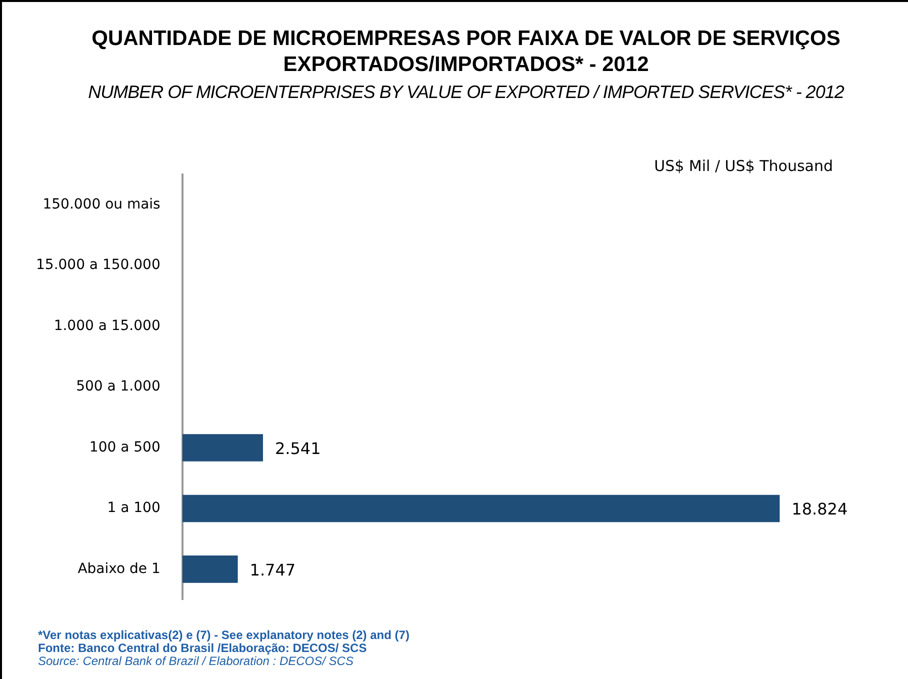 This screenshot has width=908, height=679. Describe the element at coordinates (101, 204) in the screenshot. I see `y-tick-label: 150.000 ou mais` at that location.